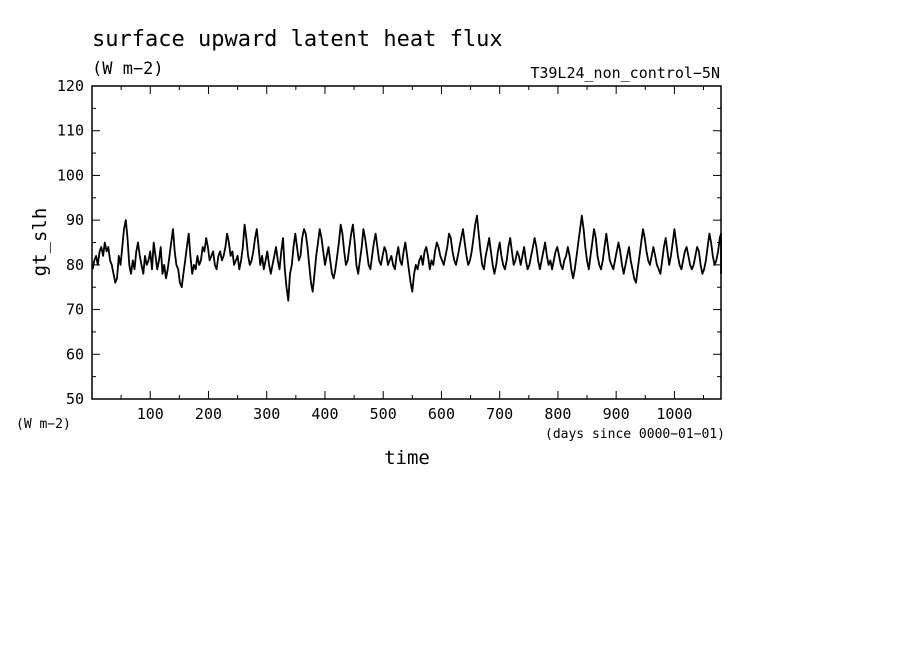  Describe the element at coordinates (40, 242) in the screenshot. I see `y-axis-label: gt_slh` at that location.